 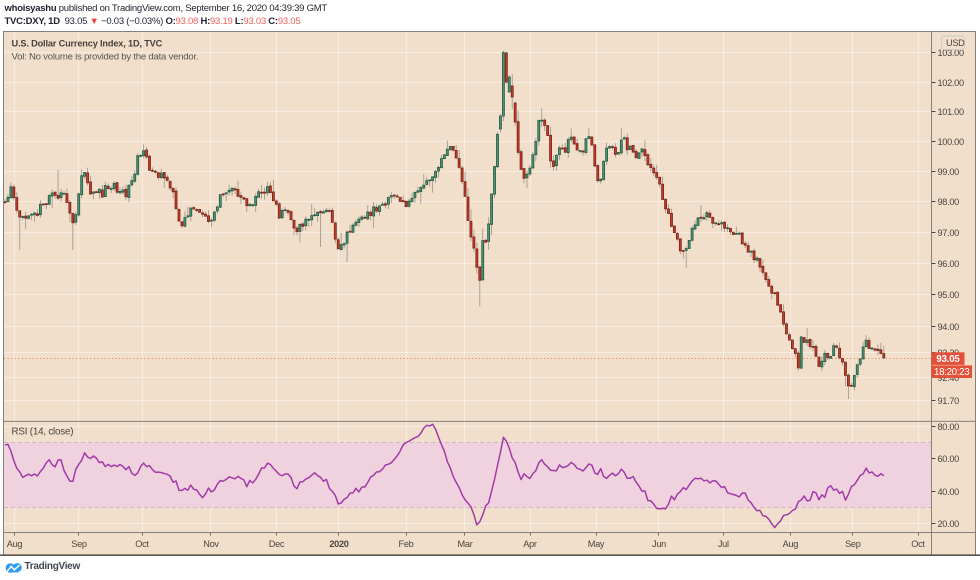 I want to click on svg-text: 99.00, so click(x=949, y=172).